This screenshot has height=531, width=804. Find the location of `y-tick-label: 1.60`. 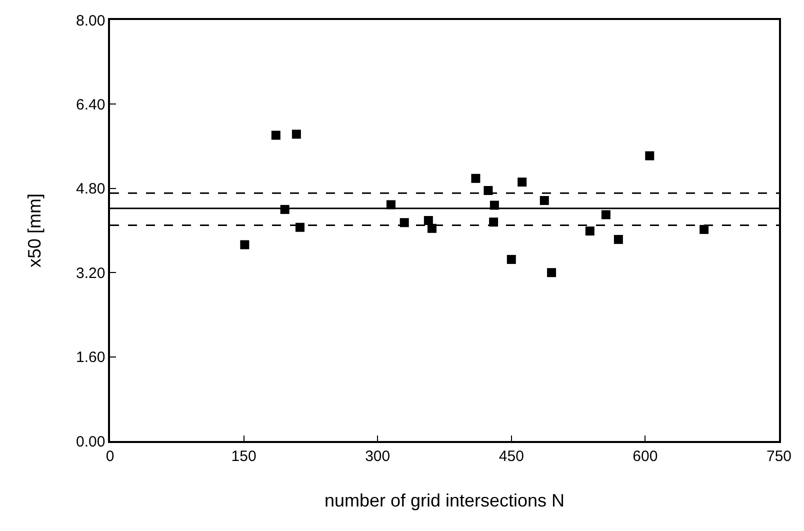

y-tick-label: 1.60 is located at coordinates (91, 357).